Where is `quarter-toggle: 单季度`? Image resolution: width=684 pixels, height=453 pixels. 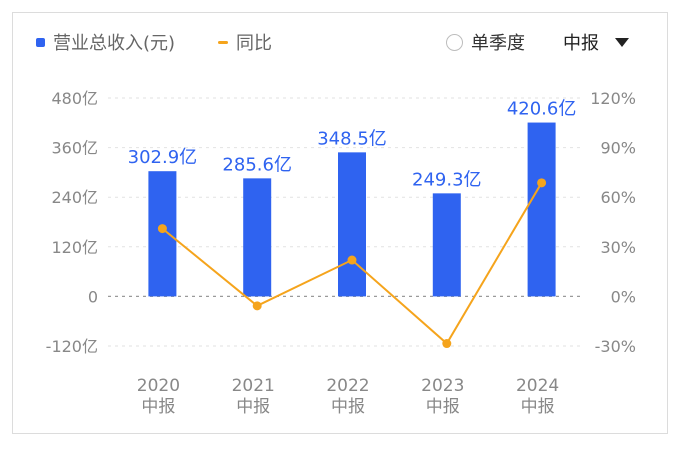 quarter-toggle: 单季度 is located at coordinates (485, 42).